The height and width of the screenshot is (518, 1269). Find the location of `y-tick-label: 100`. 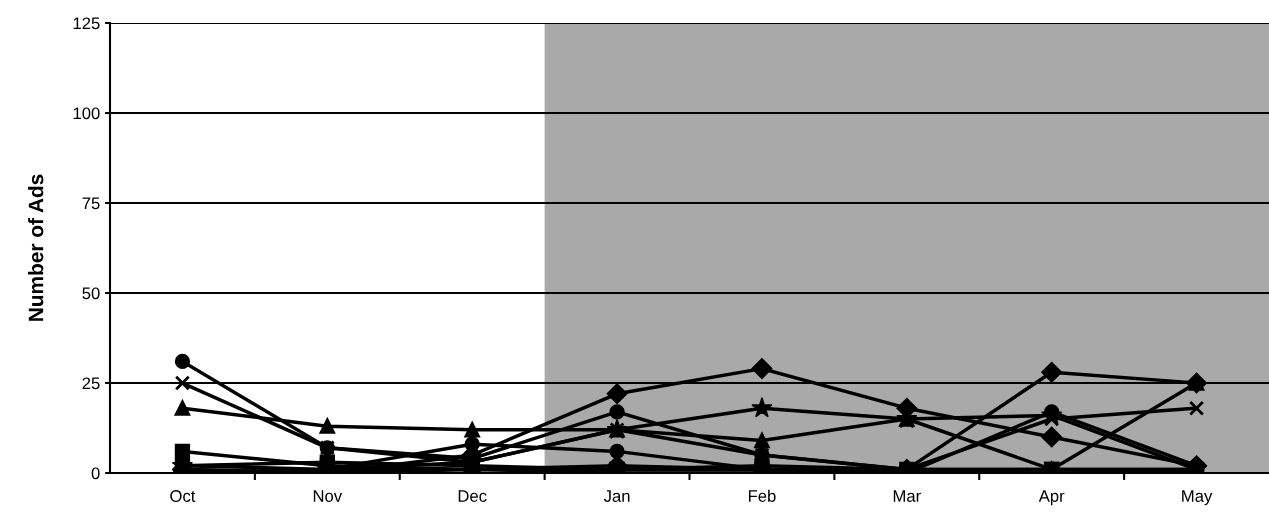

y-tick-label: 100 is located at coordinates (86, 113).